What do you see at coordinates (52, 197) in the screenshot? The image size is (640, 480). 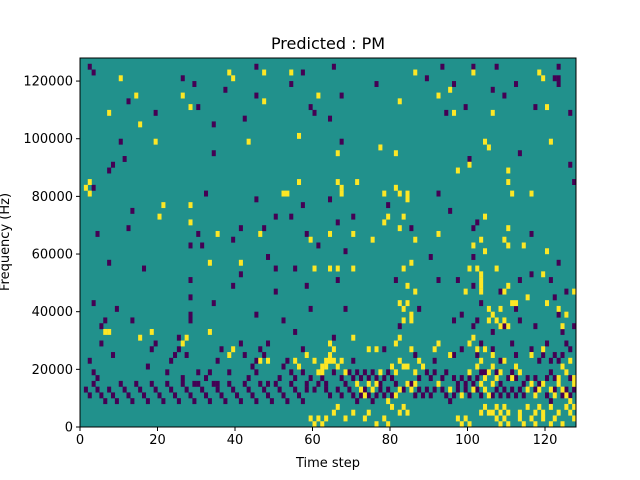 I see `y-tick-label: 80000` at bounding box center [52, 197].